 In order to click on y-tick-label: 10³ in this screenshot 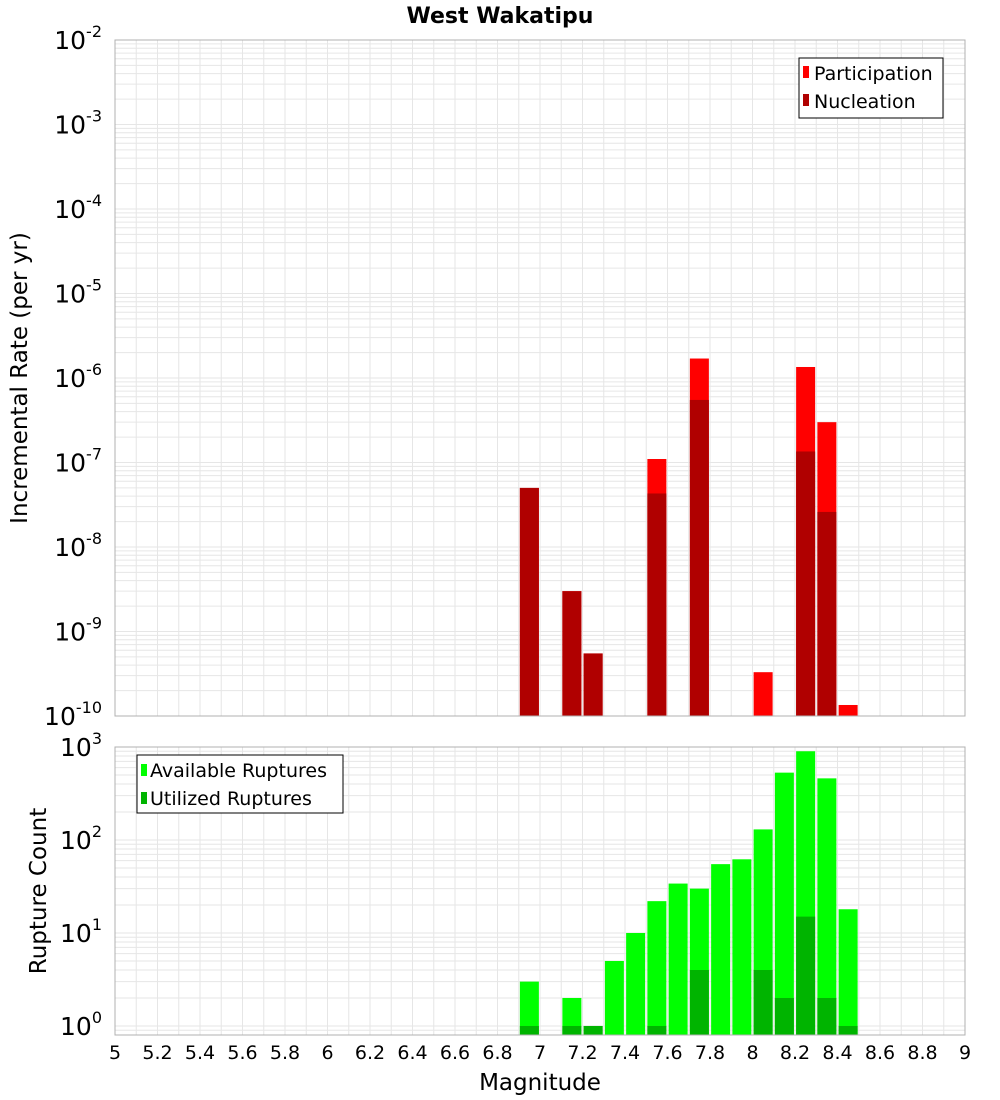, I will do `click(81, 745)`.